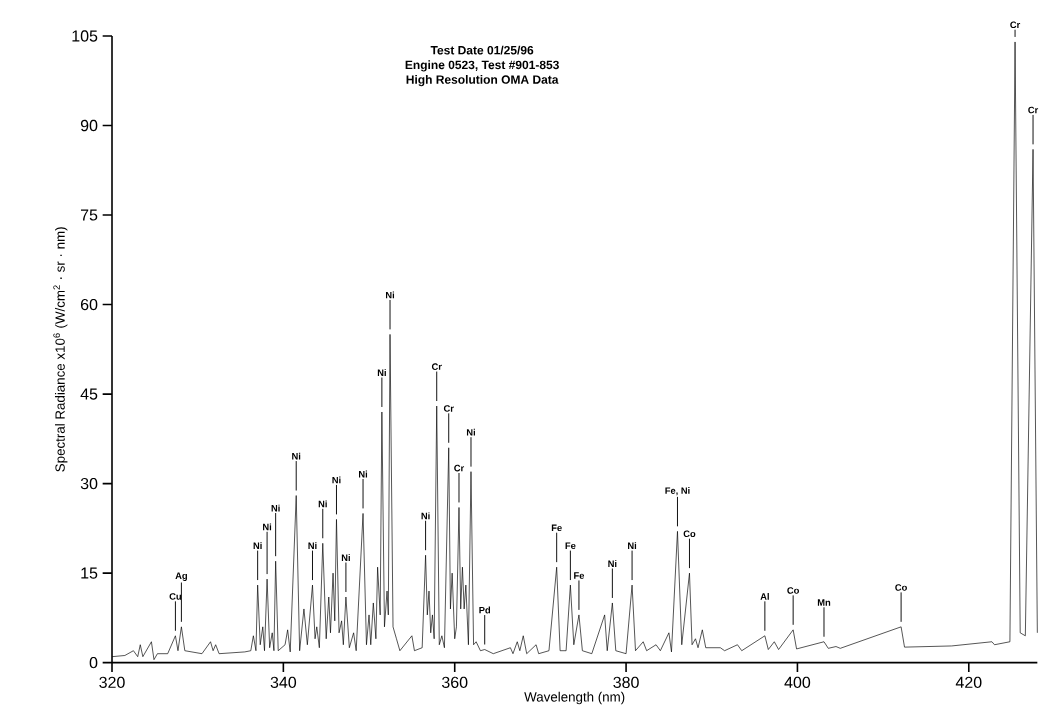 The image size is (1051, 716). Describe the element at coordinates (482, 50) in the screenshot. I see `text: Test Date 01/25/96` at that location.